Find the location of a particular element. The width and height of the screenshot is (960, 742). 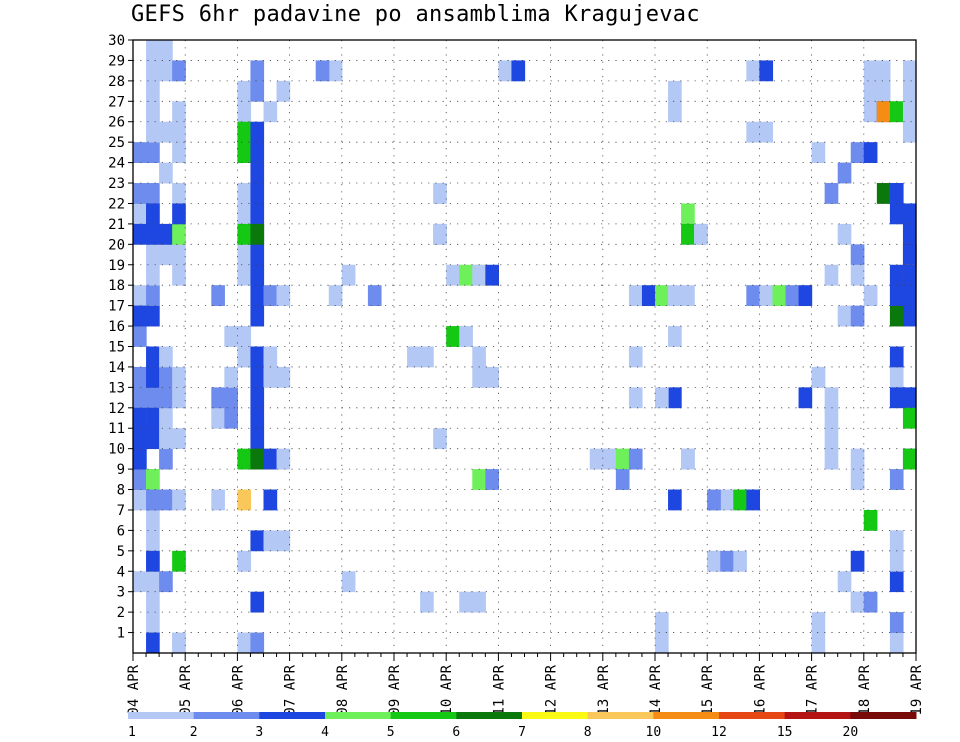

y-tick-label: 7 is located at coordinates (121, 511).